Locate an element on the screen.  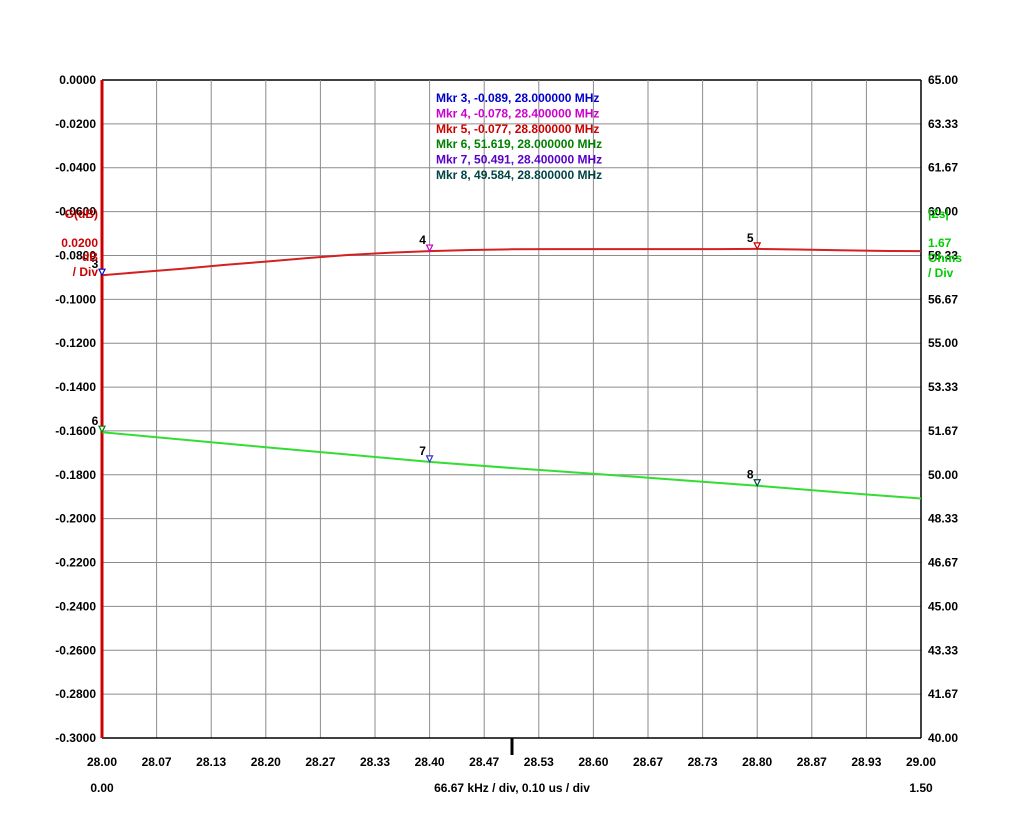
marker-readout: Mkr 4, -0.078, 28.400000 MHz is located at coordinates (517, 113).